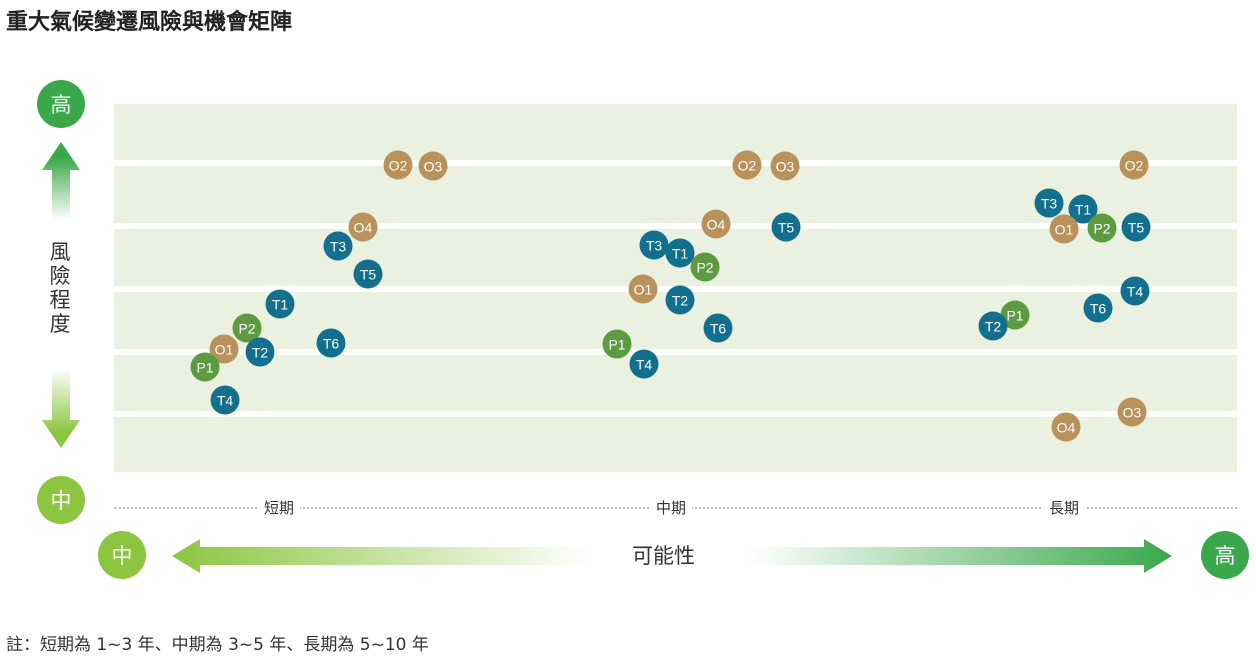 The width and height of the screenshot is (1256, 656). What do you see at coordinates (1064, 507) in the screenshot?
I see `period-long: 長期` at bounding box center [1064, 507].